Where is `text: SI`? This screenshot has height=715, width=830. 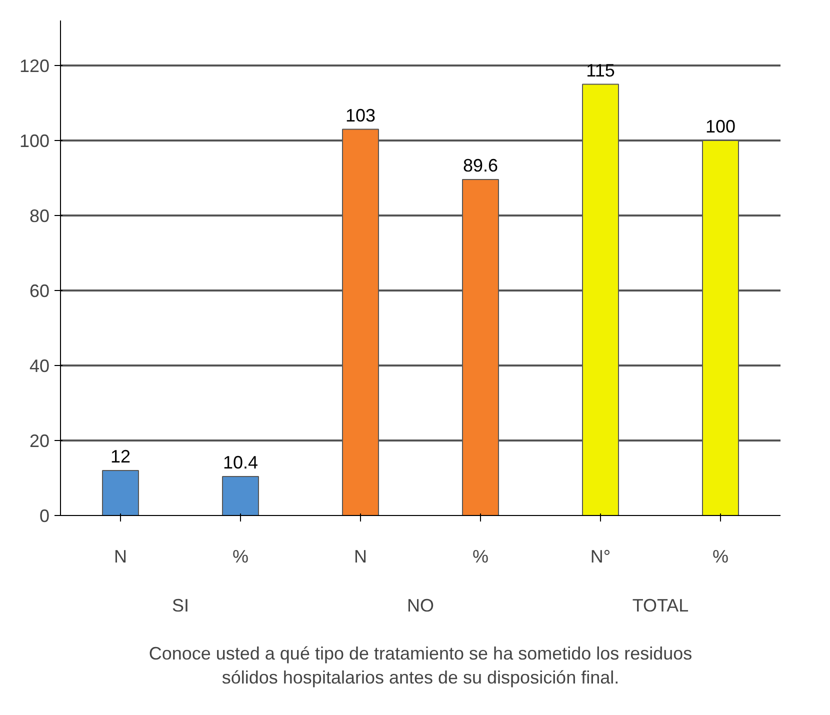
text: SI is located at coordinates (181, 606).